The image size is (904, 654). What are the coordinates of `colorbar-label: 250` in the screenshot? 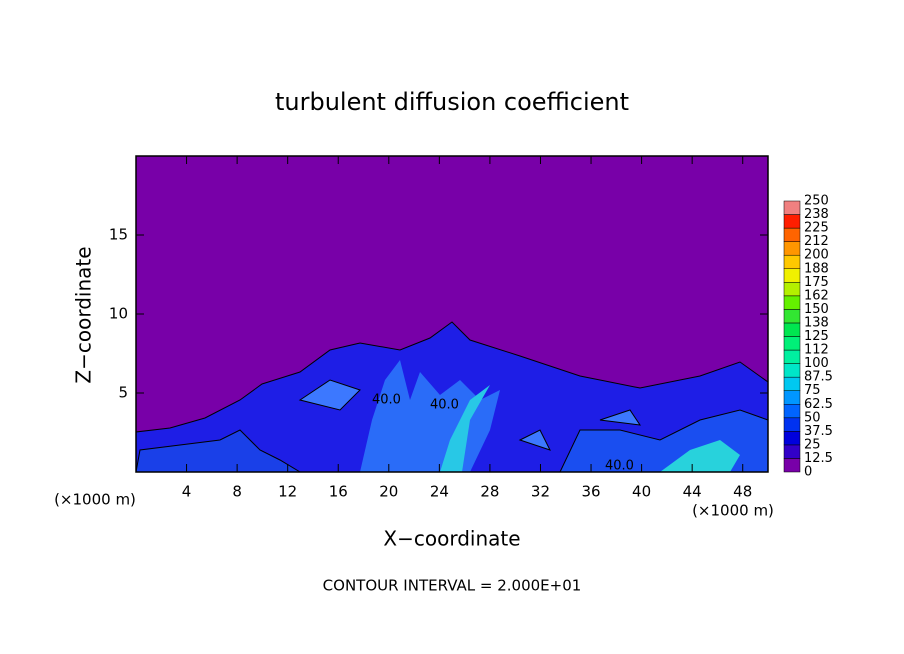 It's located at (816, 201).